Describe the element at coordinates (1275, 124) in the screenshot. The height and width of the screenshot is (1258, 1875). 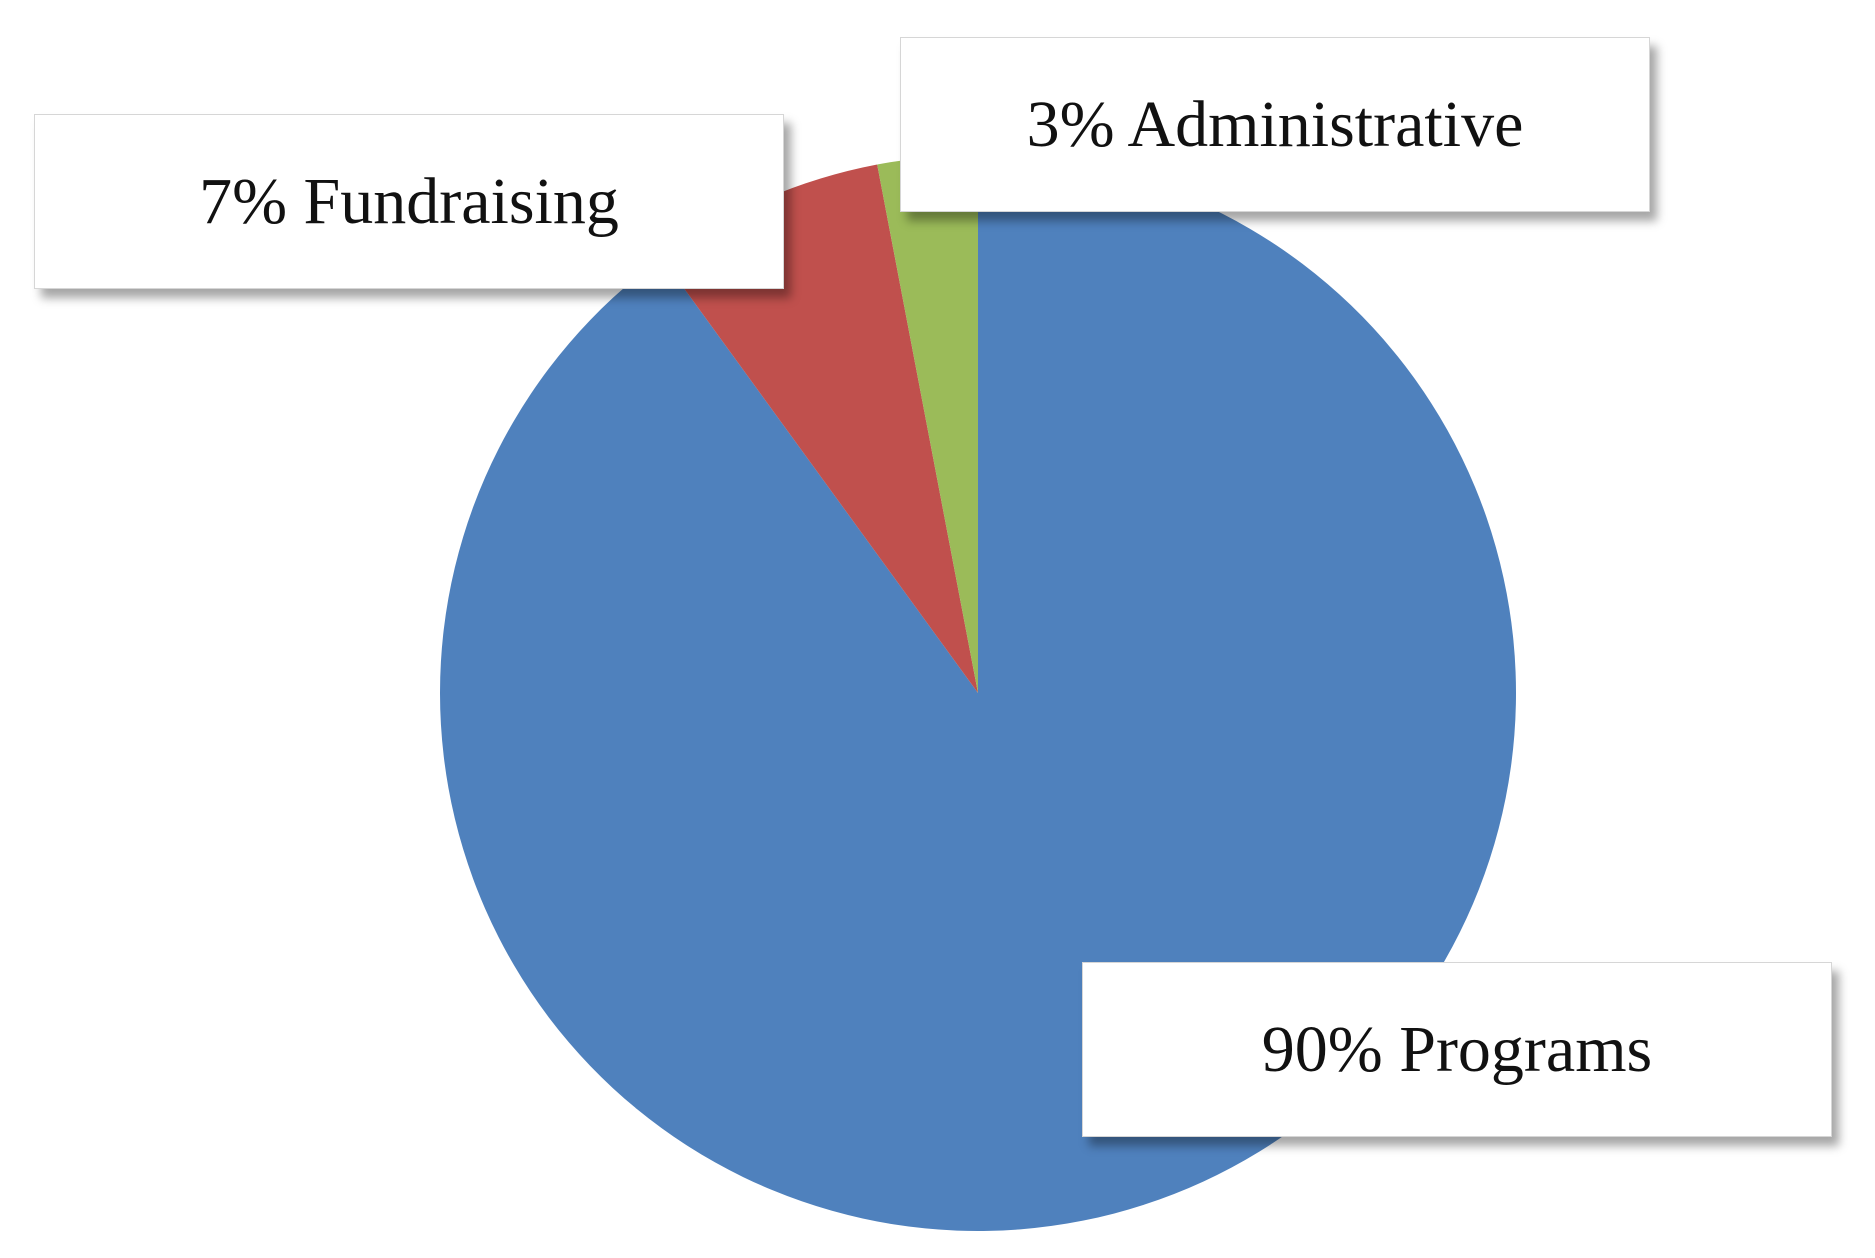
I see `data-label-administrative: 3% Administrative` at that location.